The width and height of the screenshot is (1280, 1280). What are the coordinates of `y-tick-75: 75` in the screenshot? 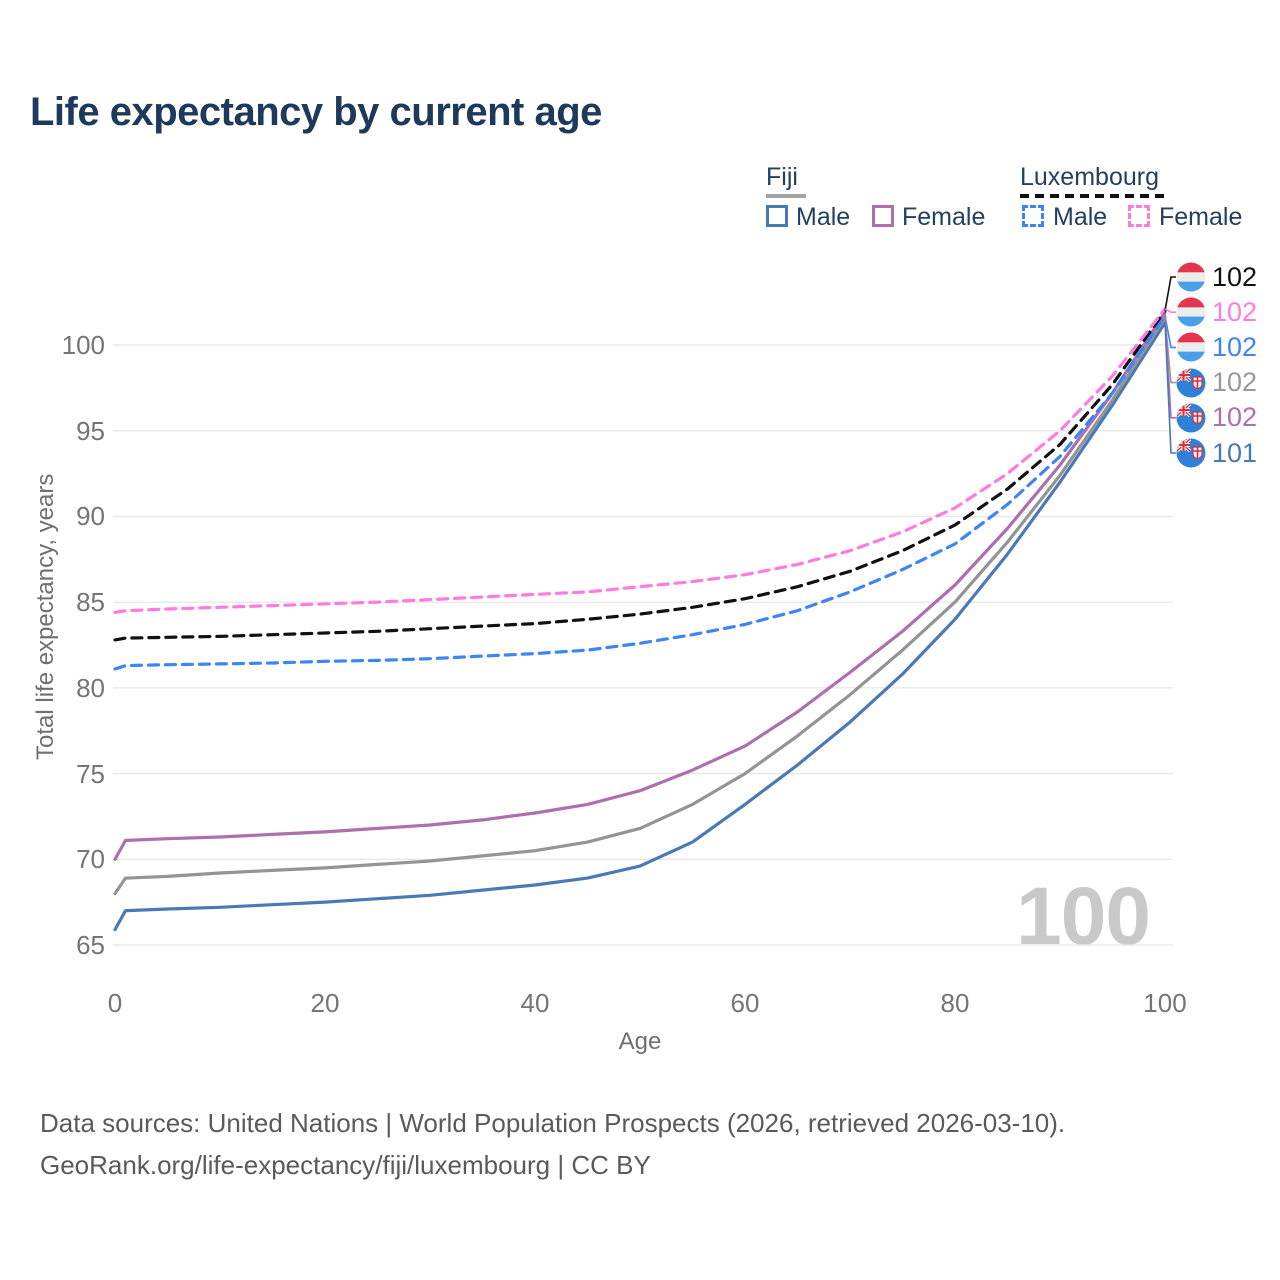 It's located at (90, 773).